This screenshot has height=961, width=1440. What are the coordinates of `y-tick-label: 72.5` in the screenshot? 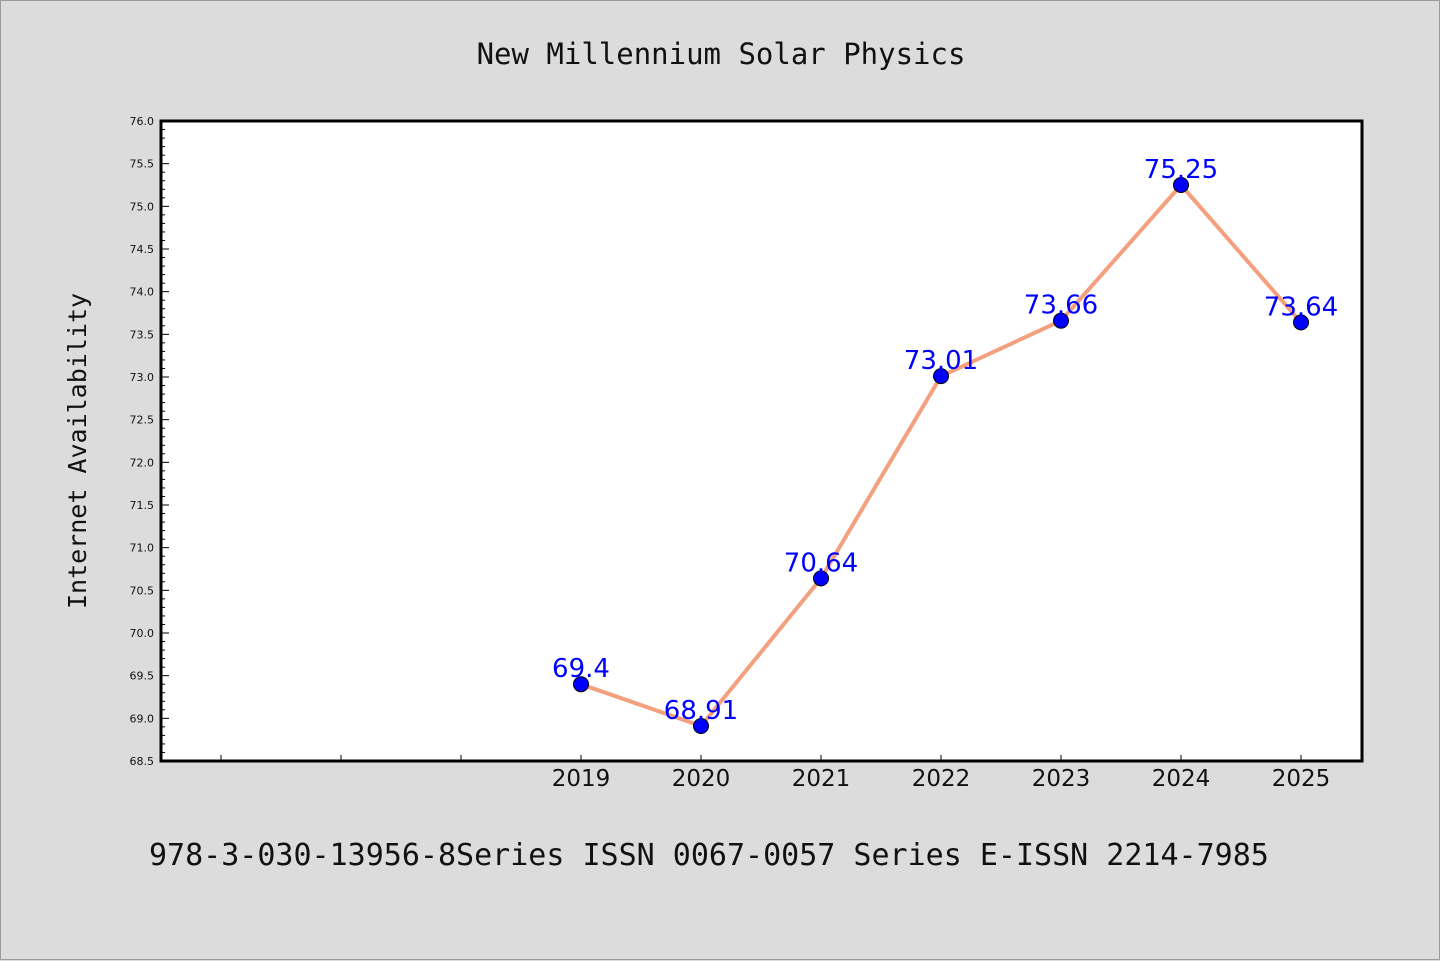 It's located at (142, 420).